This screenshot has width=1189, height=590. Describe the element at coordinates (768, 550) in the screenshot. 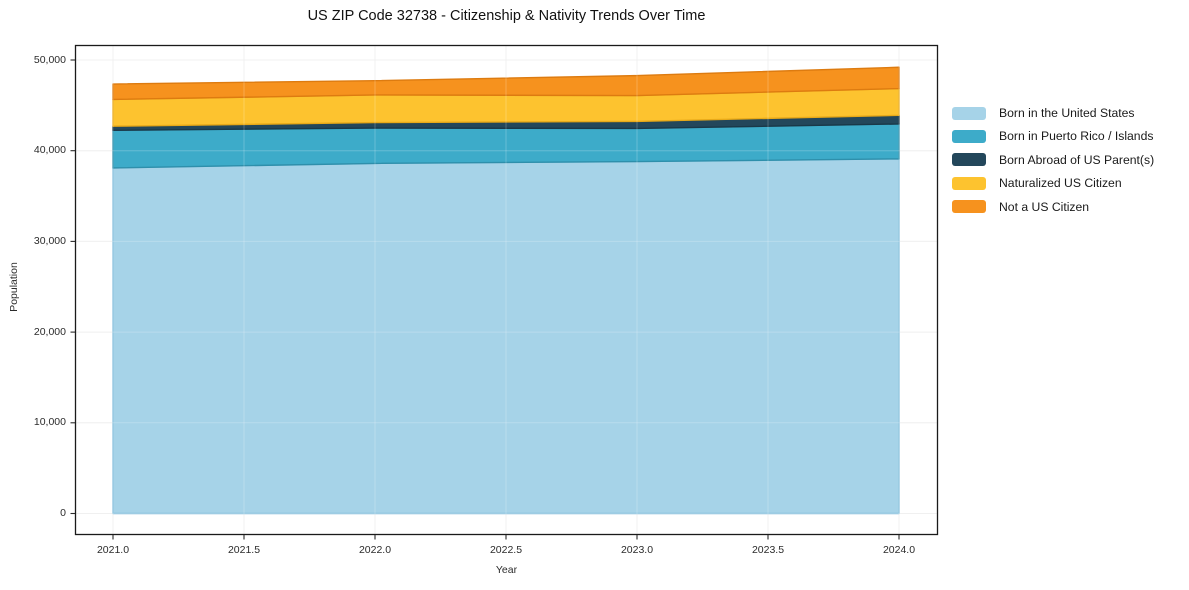

I see `x-tick-label: 2023.5` at that location.